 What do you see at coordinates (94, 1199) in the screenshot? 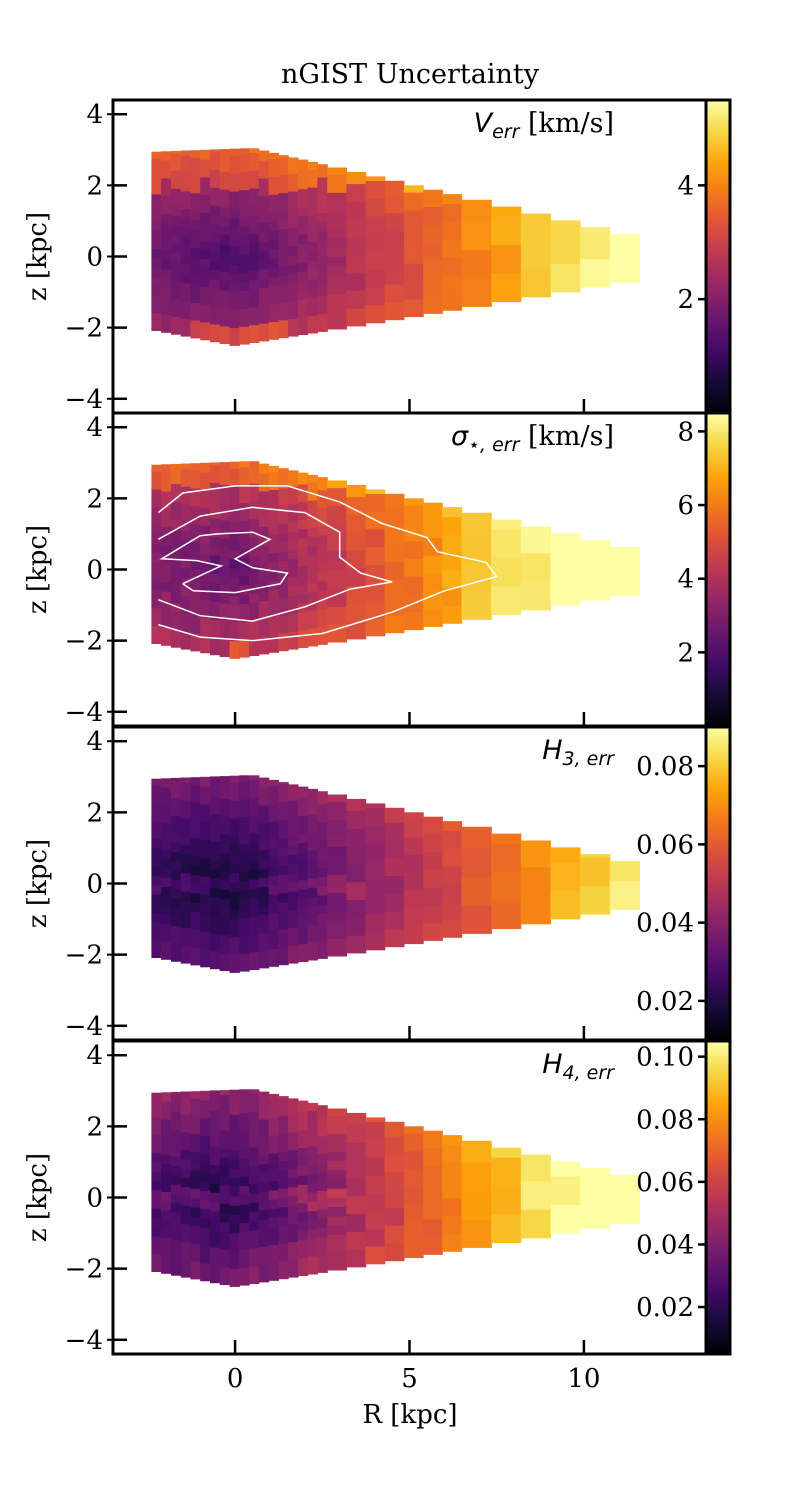
I see `y-tick-label: 0` at bounding box center [94, 1199].